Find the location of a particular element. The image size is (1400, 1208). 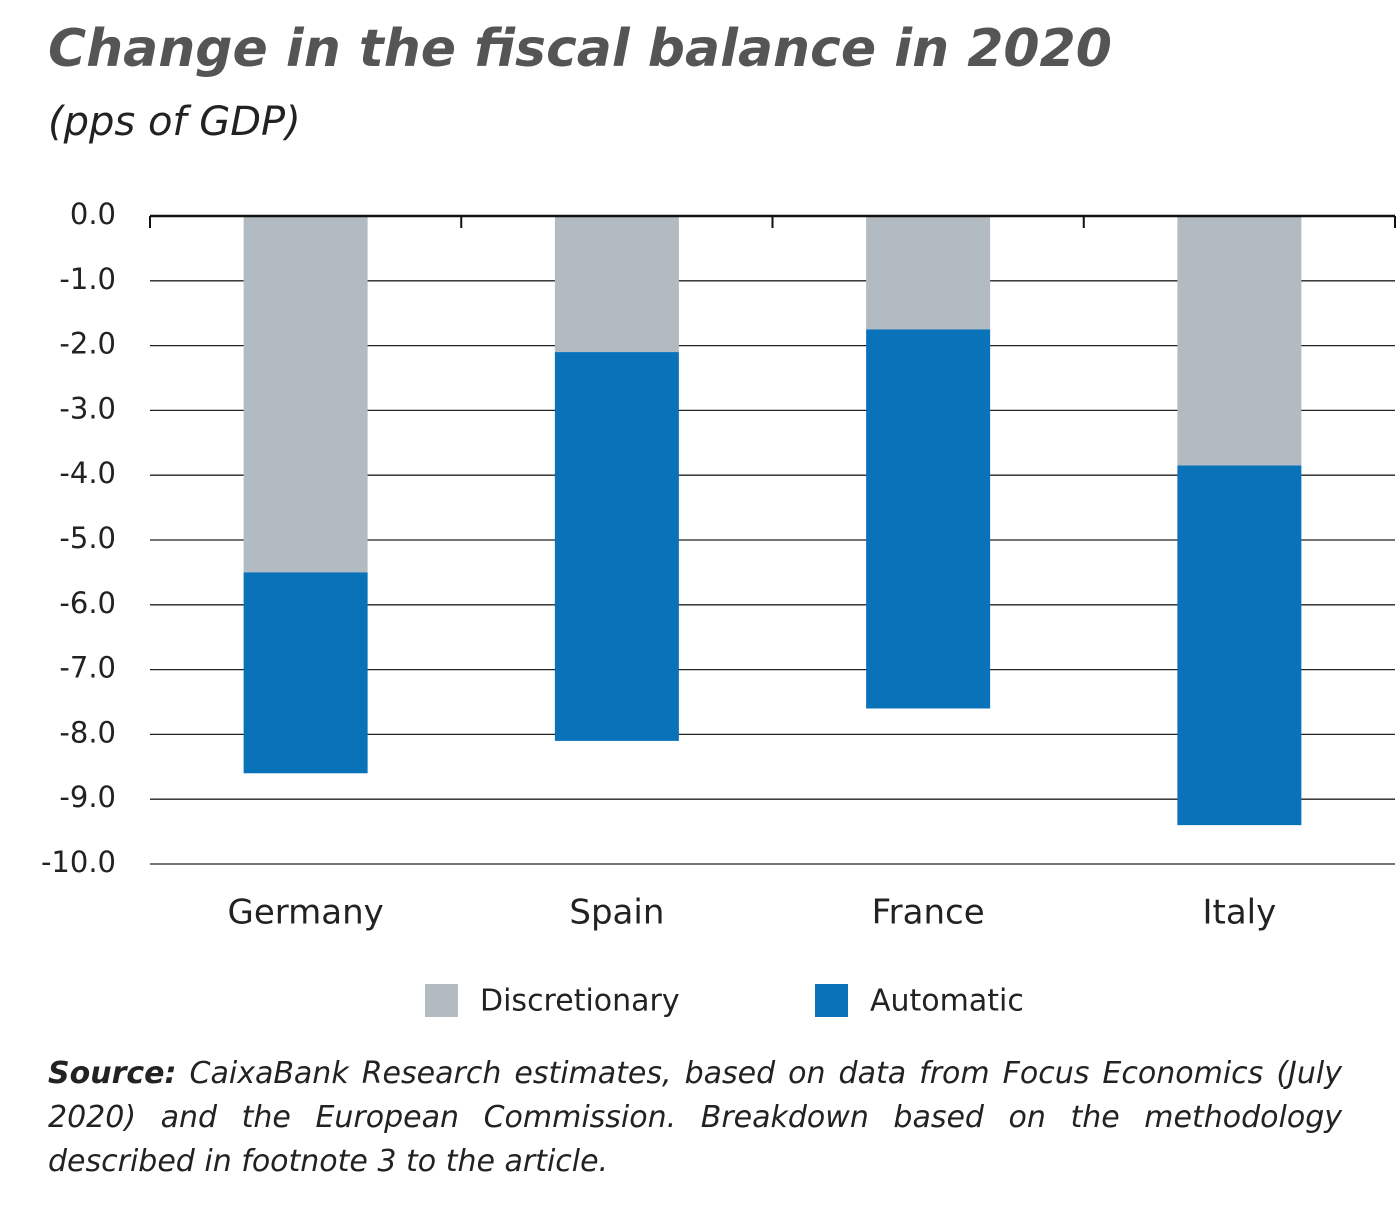

y-tick-label: -1.0 is located at coordinates (87, 279).